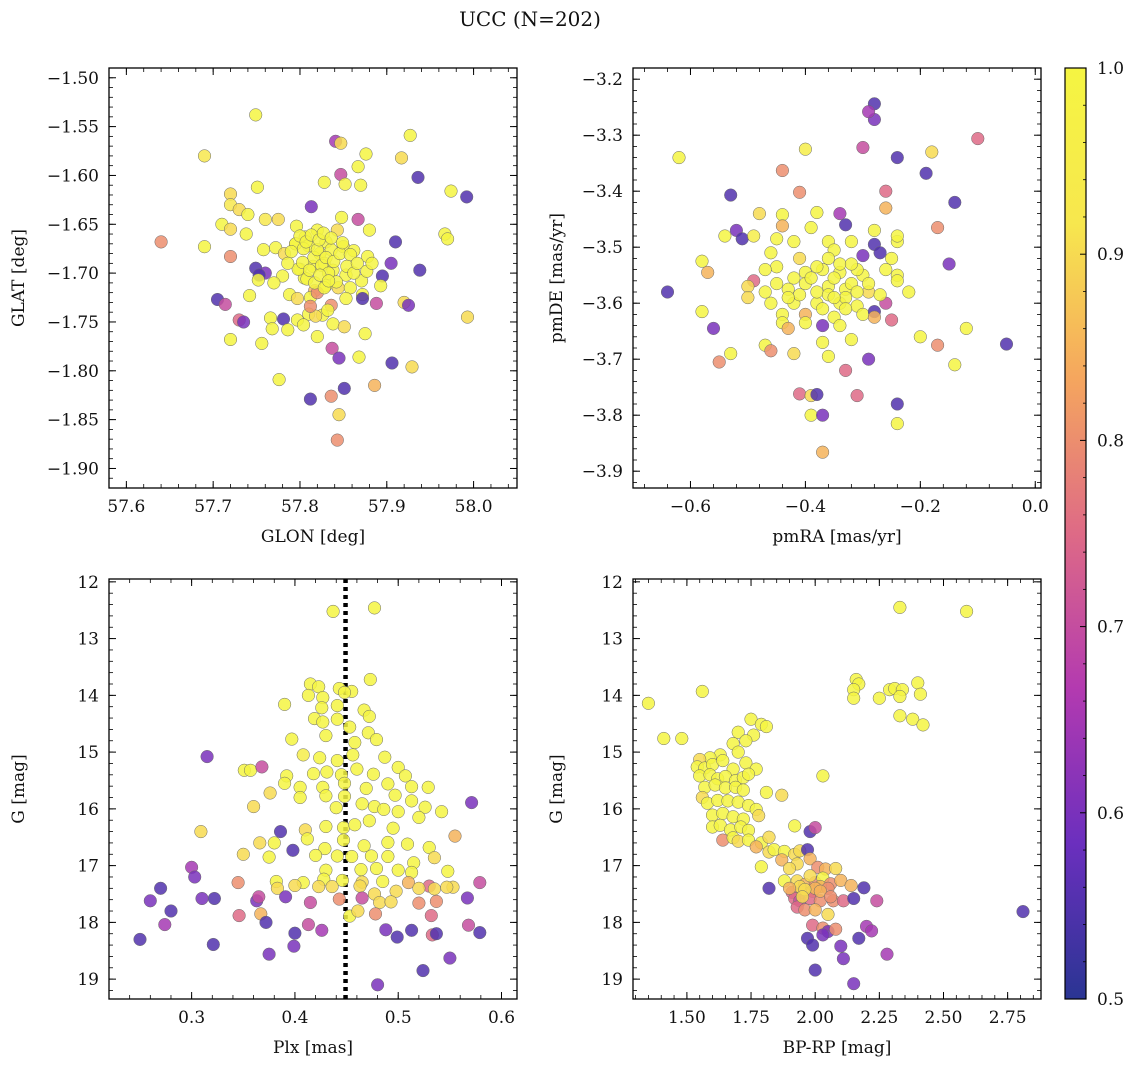 The image size is (1136, 1067). Describe the element at coordinates (920, 507) in the screenshot. I see `x-tick-label: −0.2` at that location.